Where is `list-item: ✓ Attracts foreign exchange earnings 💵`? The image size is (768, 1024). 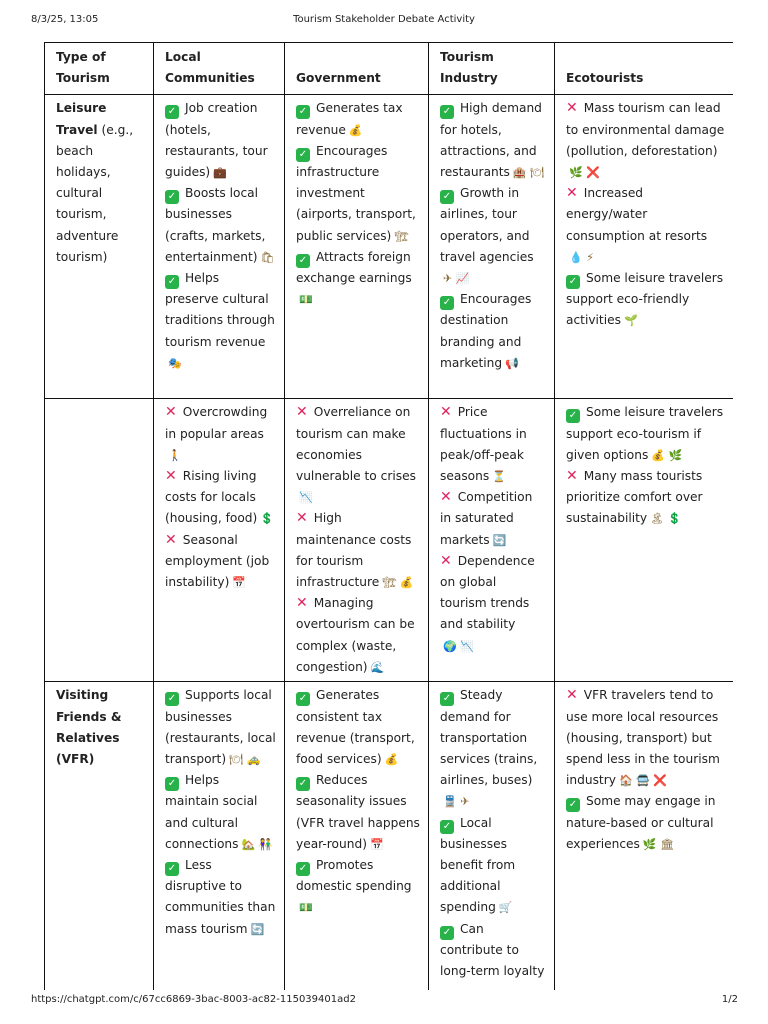 list-item: ✓ Attracts foreign exchange earnings 💵 is located at coordinates (358, 279).